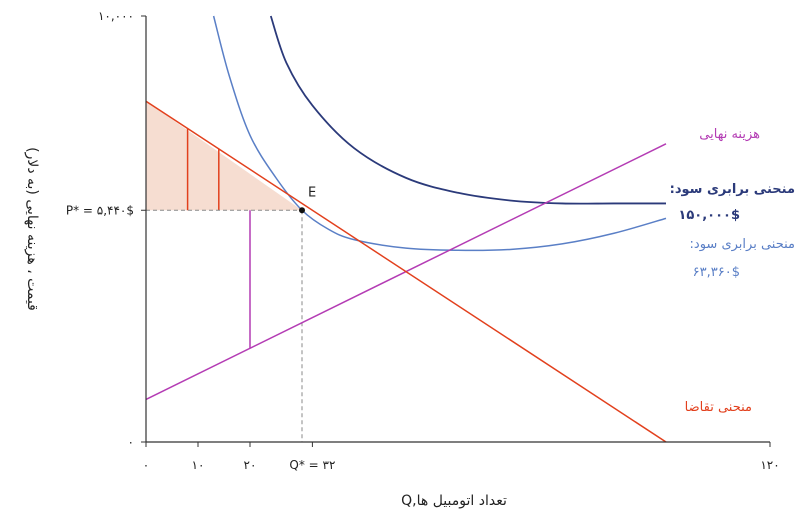  Describe the element at coordinates (146, 465) in the screenshot. I see `x-tick-label: ۰` at that location.